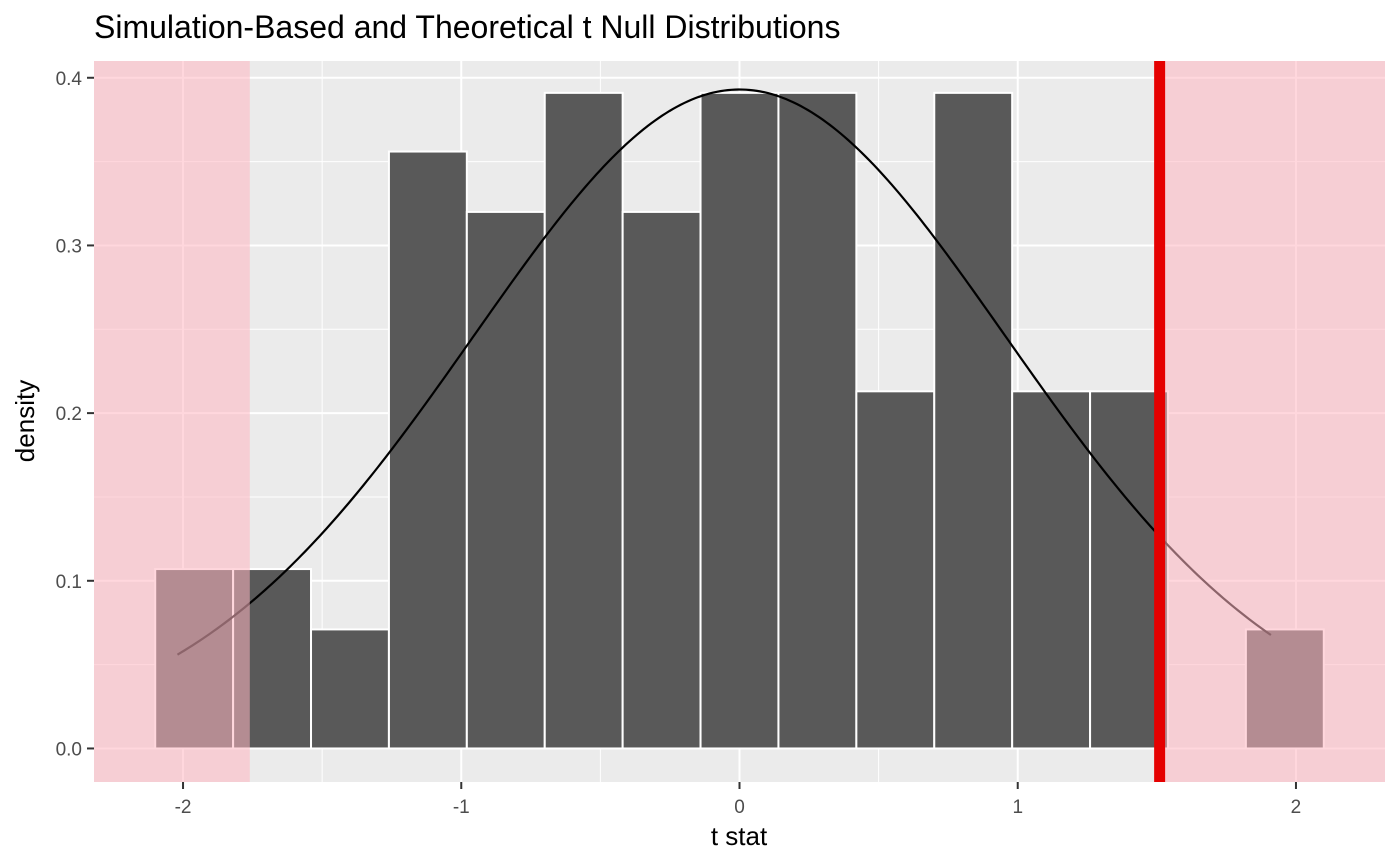 This screenshot has height=866, width=1400. What do you see at coordinates (183, 807) in the screenshot?
I see `x-tick-label: -2` at bounding box center [183, 807].